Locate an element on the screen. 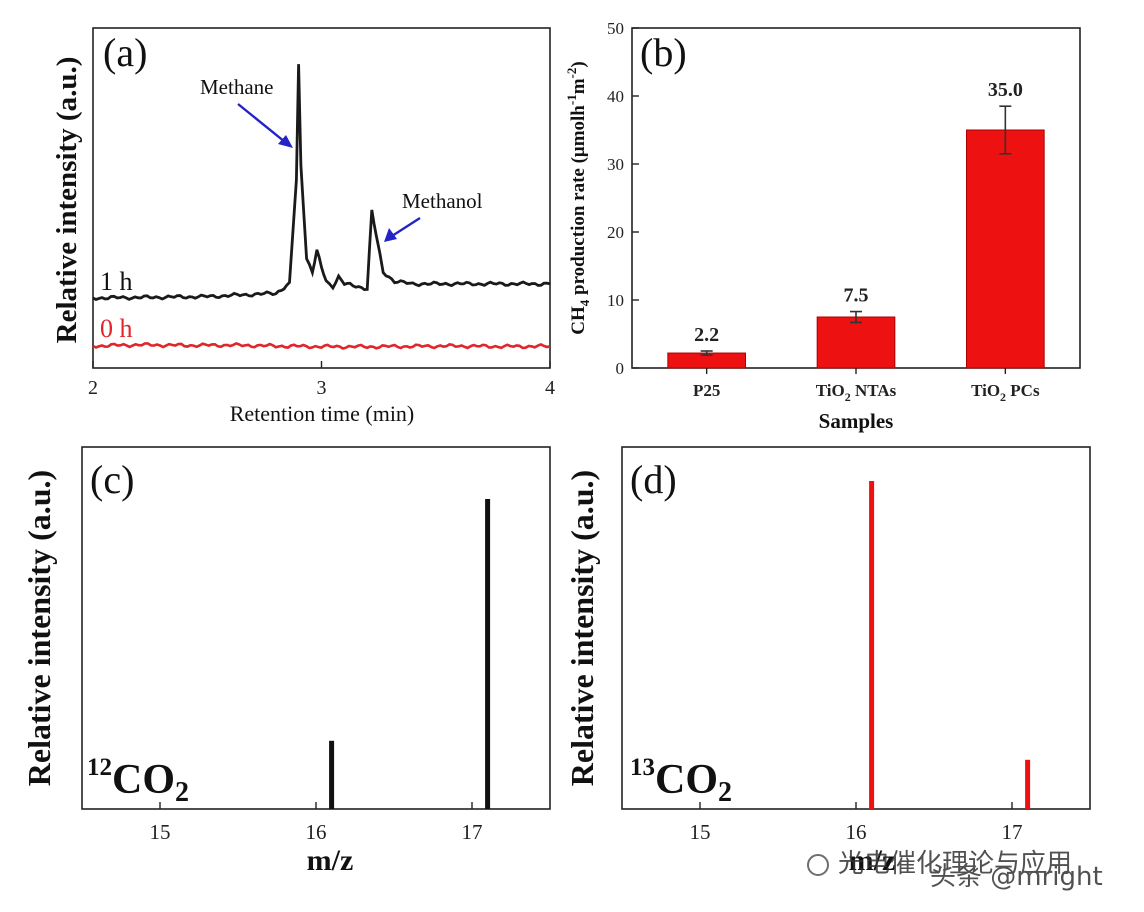 The height and width of the screenshot is (912, 1144). watermark: 光电催化理论与应用 头条 @mright is located at coordinates (955, 870).